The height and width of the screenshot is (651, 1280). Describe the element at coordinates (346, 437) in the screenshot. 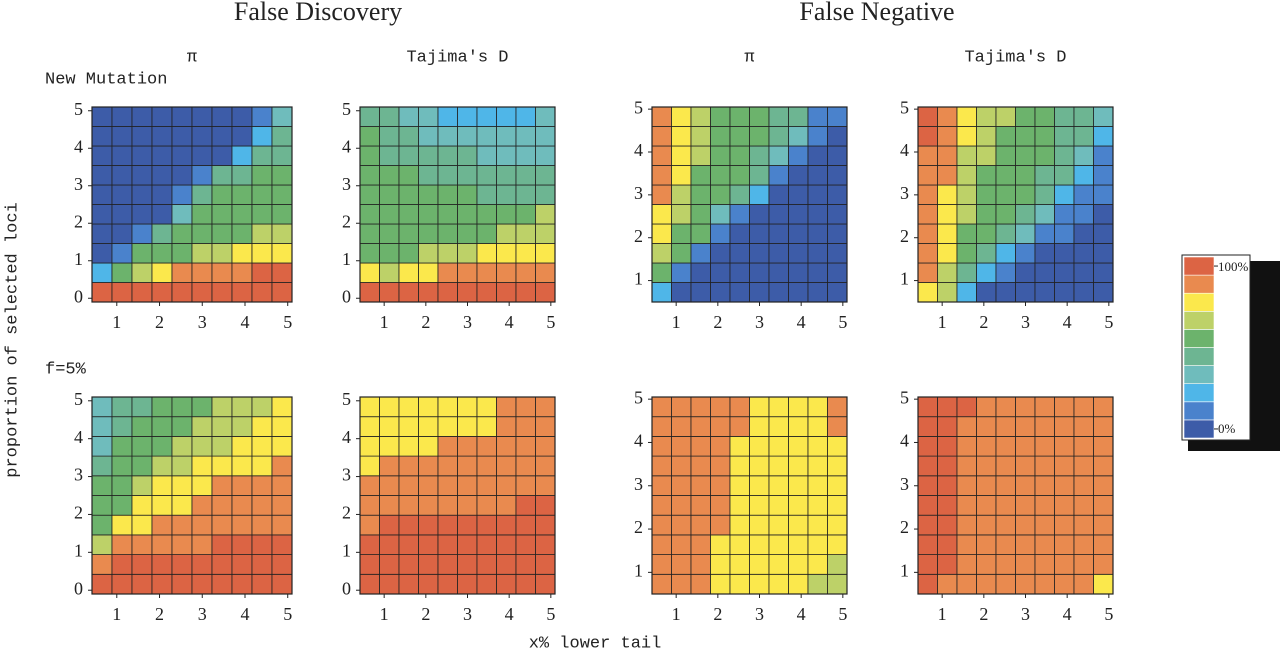

I see `y-tick-label: 4` at that location.